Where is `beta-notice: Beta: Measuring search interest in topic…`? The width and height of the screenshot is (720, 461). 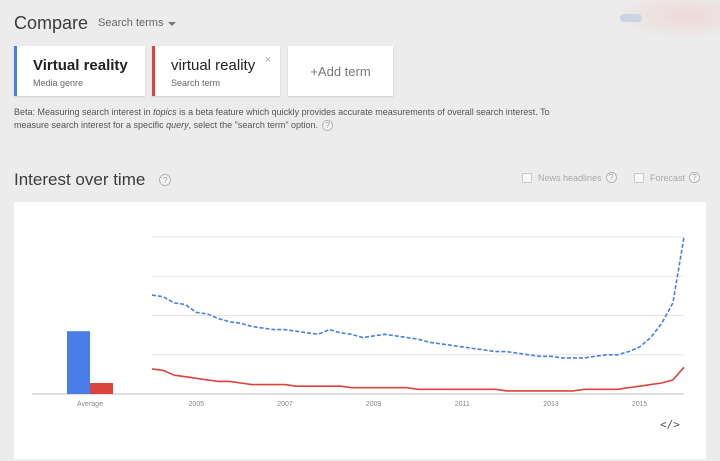
beta-notice: Beta: Measuring search interest in topic… is located at coordinates (294, 119).